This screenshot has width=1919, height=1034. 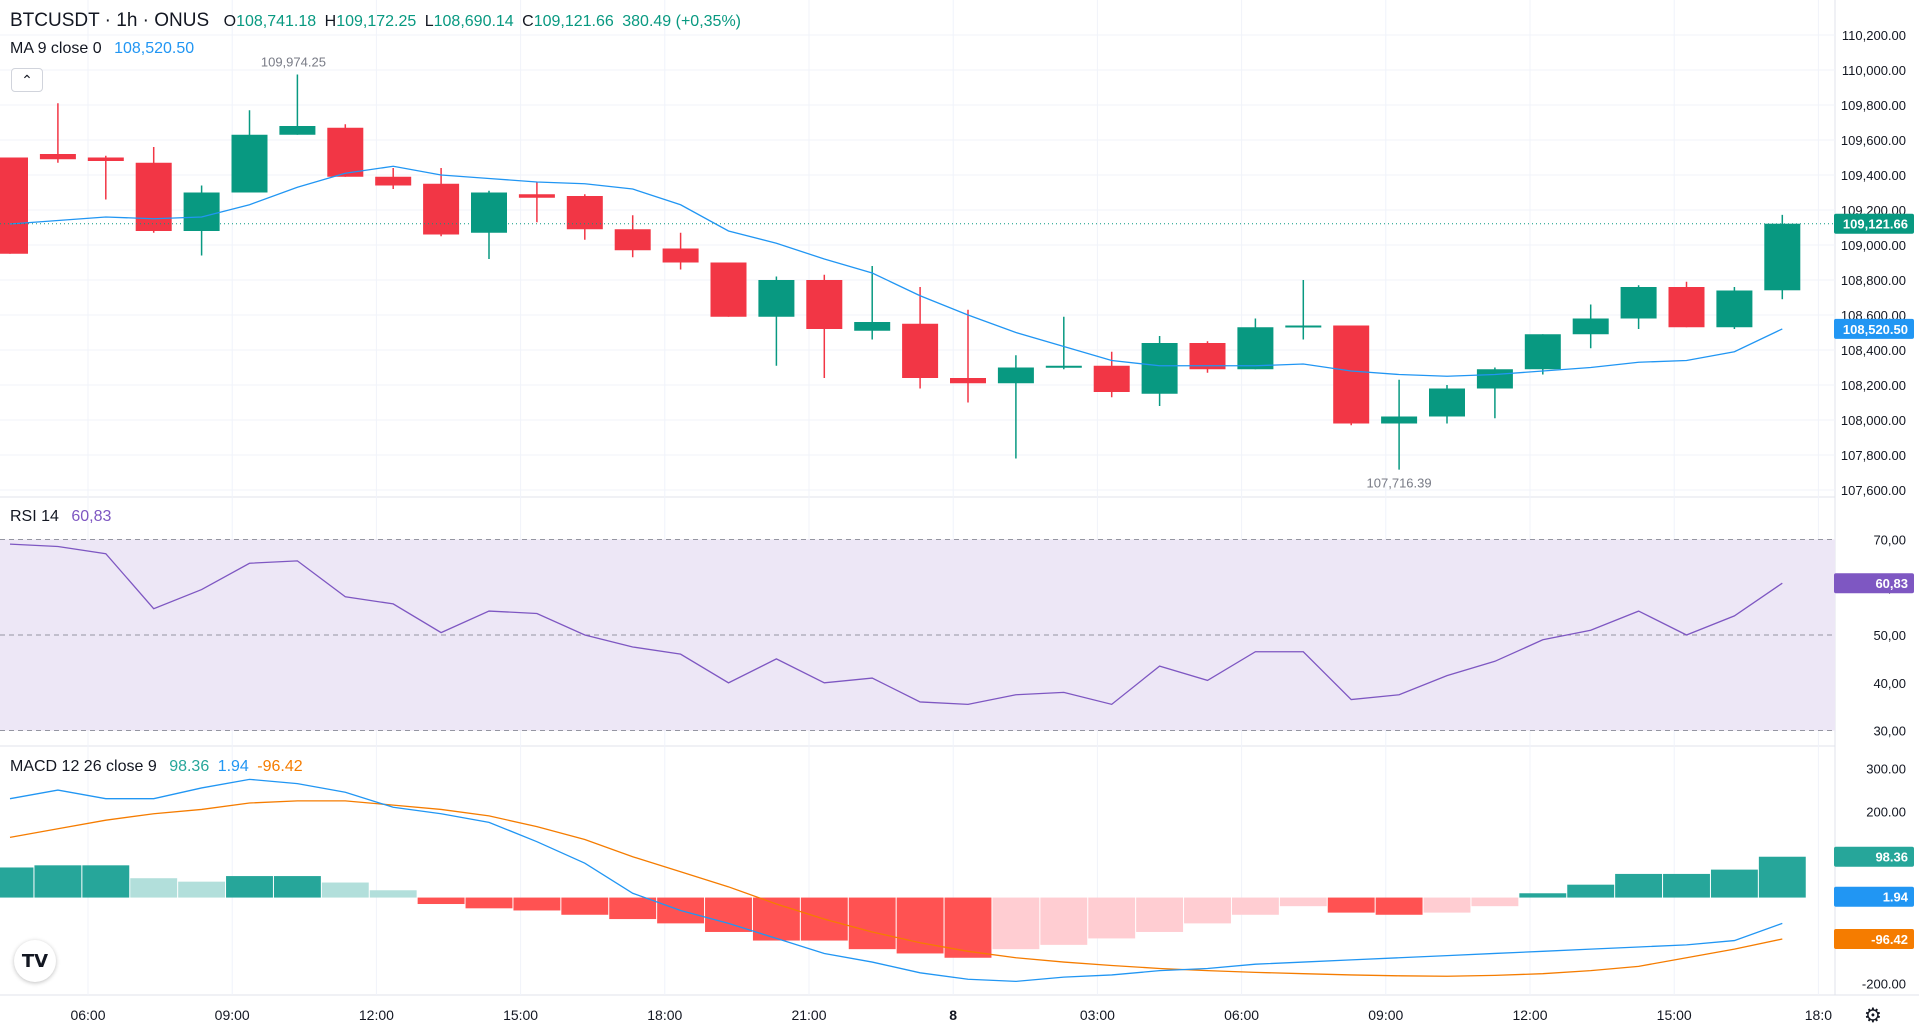 I want to click on symbol-label: BTCUSDT · 1h · ONUS, so click(x=110, y=20).